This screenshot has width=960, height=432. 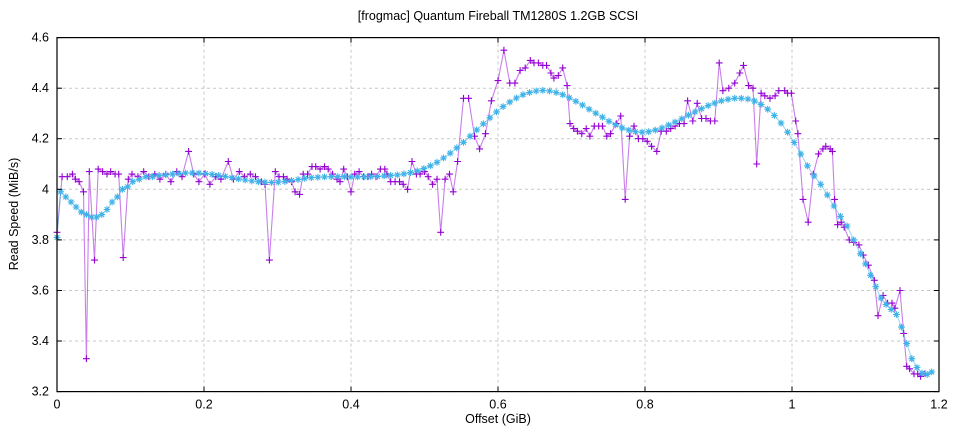 I want to click on x-tick-label: 0.4, so click(x=350, y=405).